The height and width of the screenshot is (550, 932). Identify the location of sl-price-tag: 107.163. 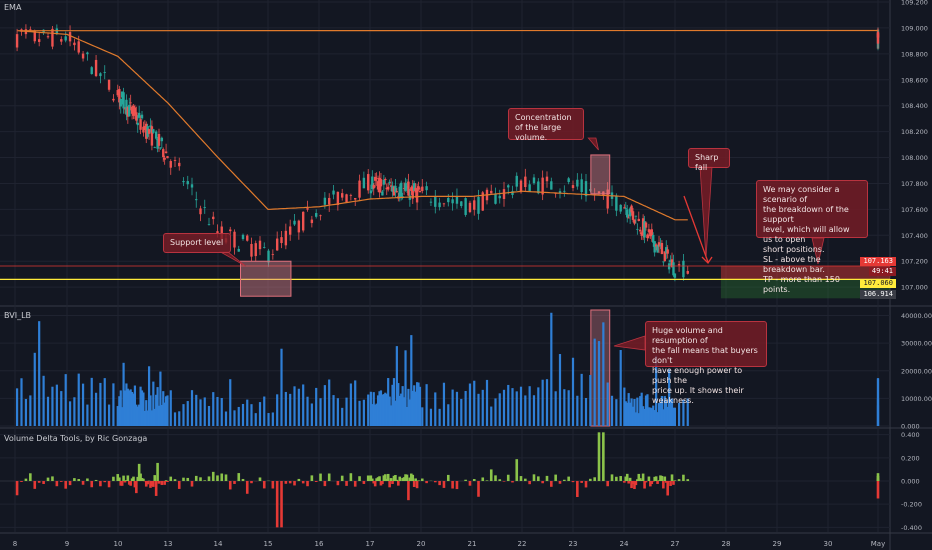
(878, 261).